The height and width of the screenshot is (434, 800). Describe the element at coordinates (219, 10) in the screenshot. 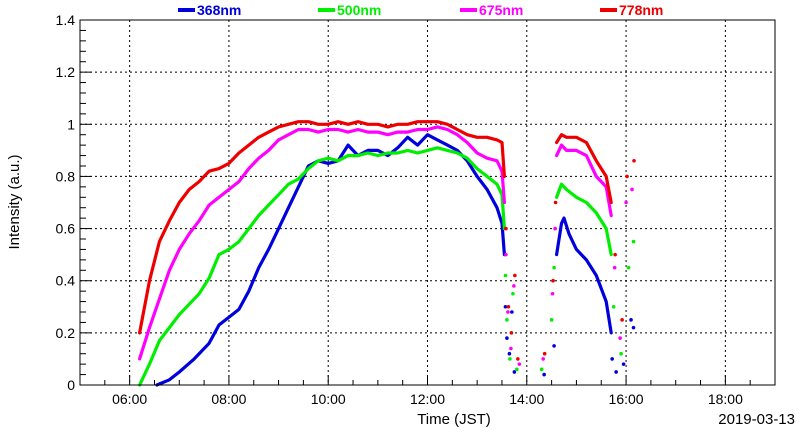

I see `legend-label-368nm: 368nm` at that location.